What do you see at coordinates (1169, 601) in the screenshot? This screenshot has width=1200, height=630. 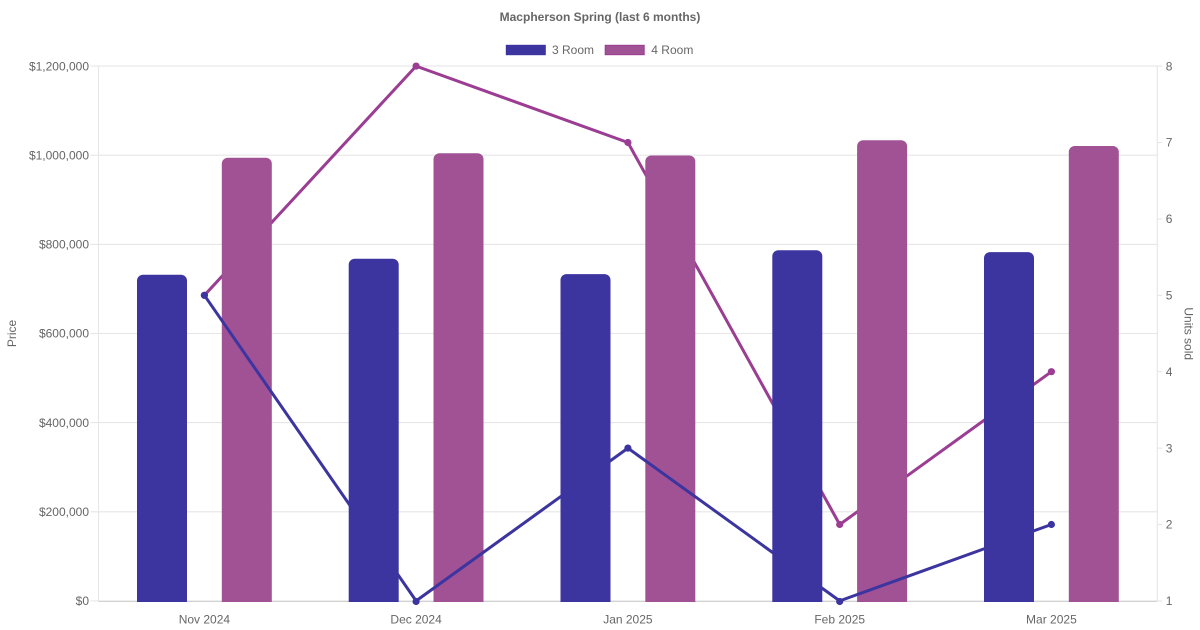 I see `svg-text: 1` at bounding box center [1169, 601].